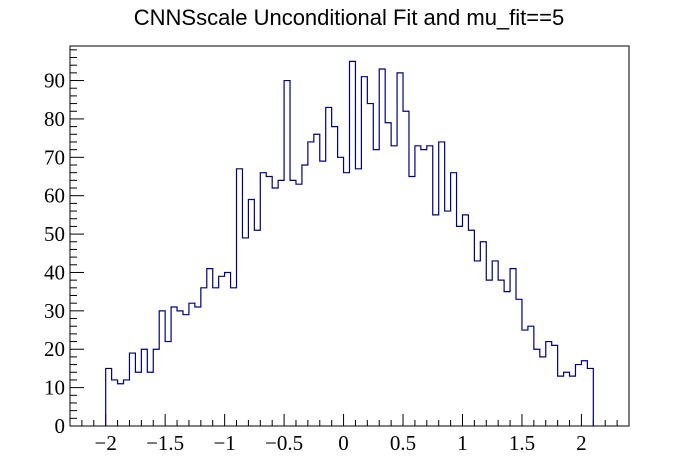 The height and width of the screenshot is (474, 698). What do you see at coordinates (349, 434) in the screenshot?
I see `x-axis: −2 −1.5 −1 −0.5 0 0.5 1 1.5 2` at bounding box center [349, 434].